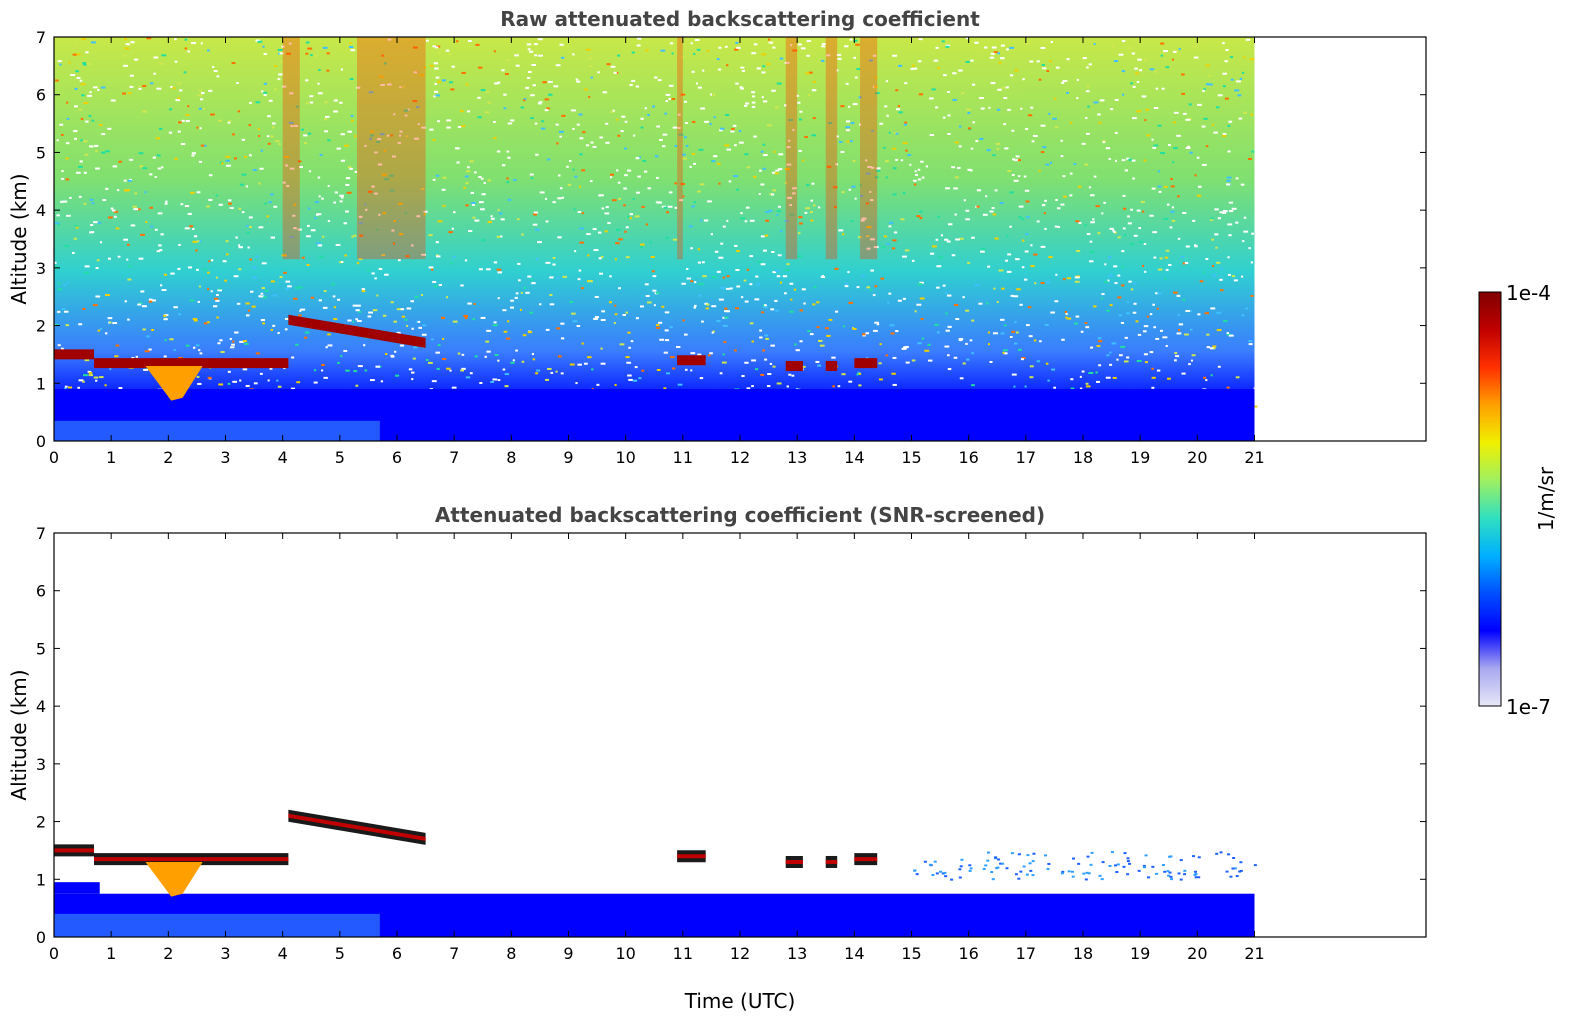 The height and width of the screenshot is (1020, 1595). Describe the element at coordinates (41, 210) in the screenshot. I see `y-tick-label: 4` at that location.